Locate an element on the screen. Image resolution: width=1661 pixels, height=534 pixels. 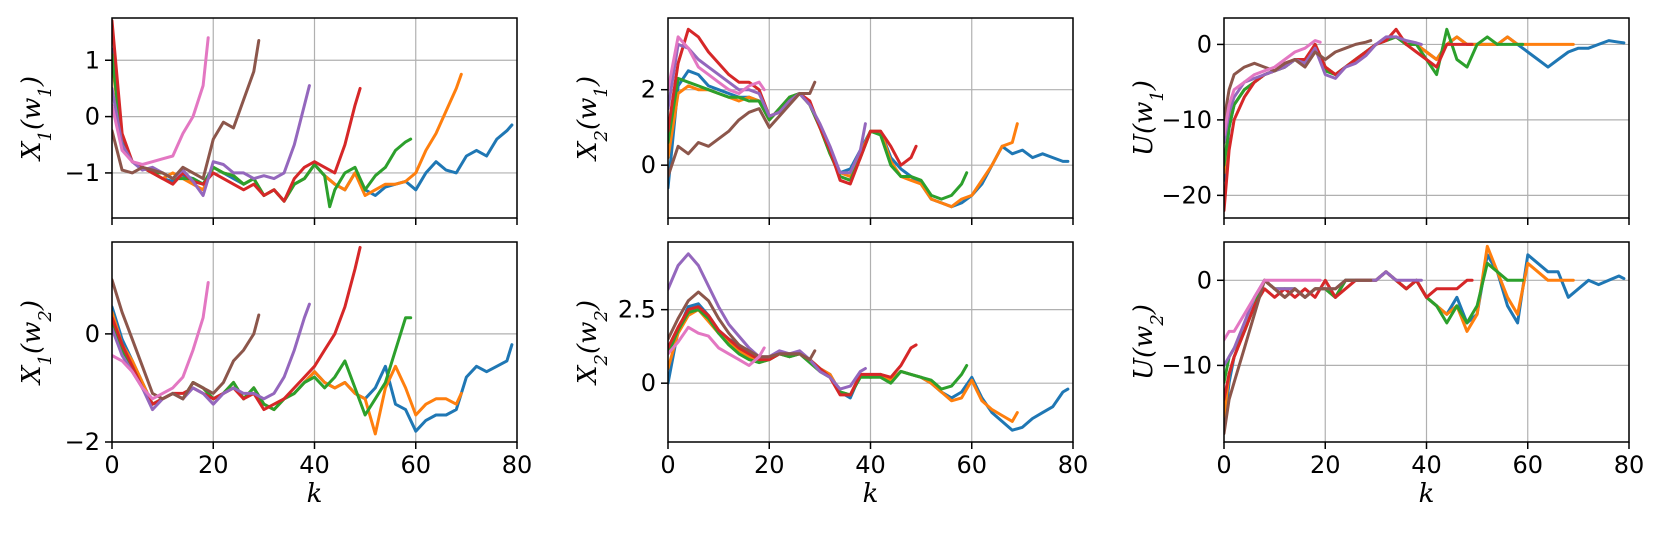
y-axis-label: X1(w2) is located at coordinates (36, 343).